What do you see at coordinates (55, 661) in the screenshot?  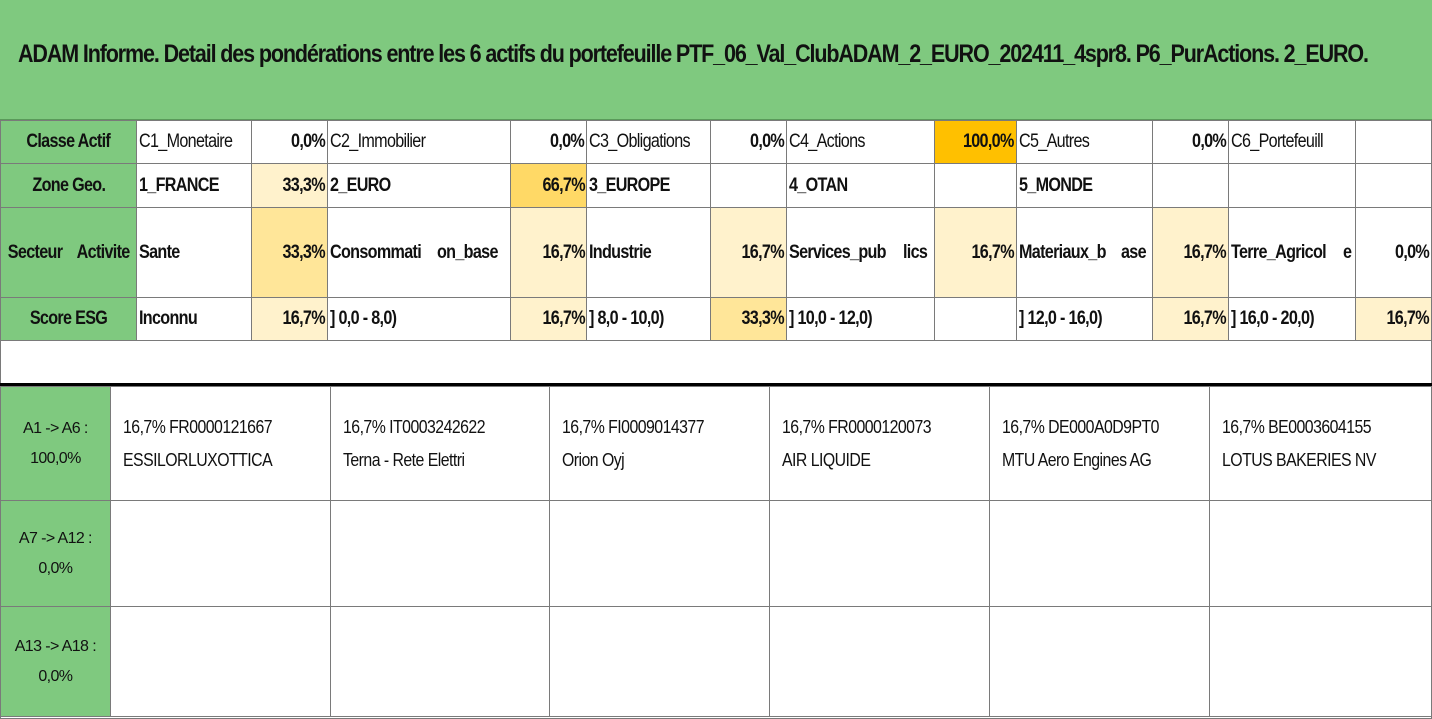 I see `asset-group-header: A13 -> A18 : 0,0%` at bounding box center [55, 661].